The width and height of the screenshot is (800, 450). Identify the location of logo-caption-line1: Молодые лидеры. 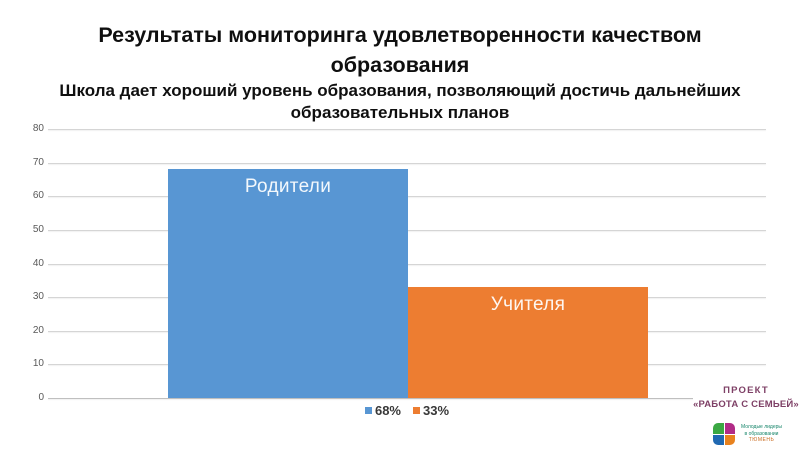
(762, 427).